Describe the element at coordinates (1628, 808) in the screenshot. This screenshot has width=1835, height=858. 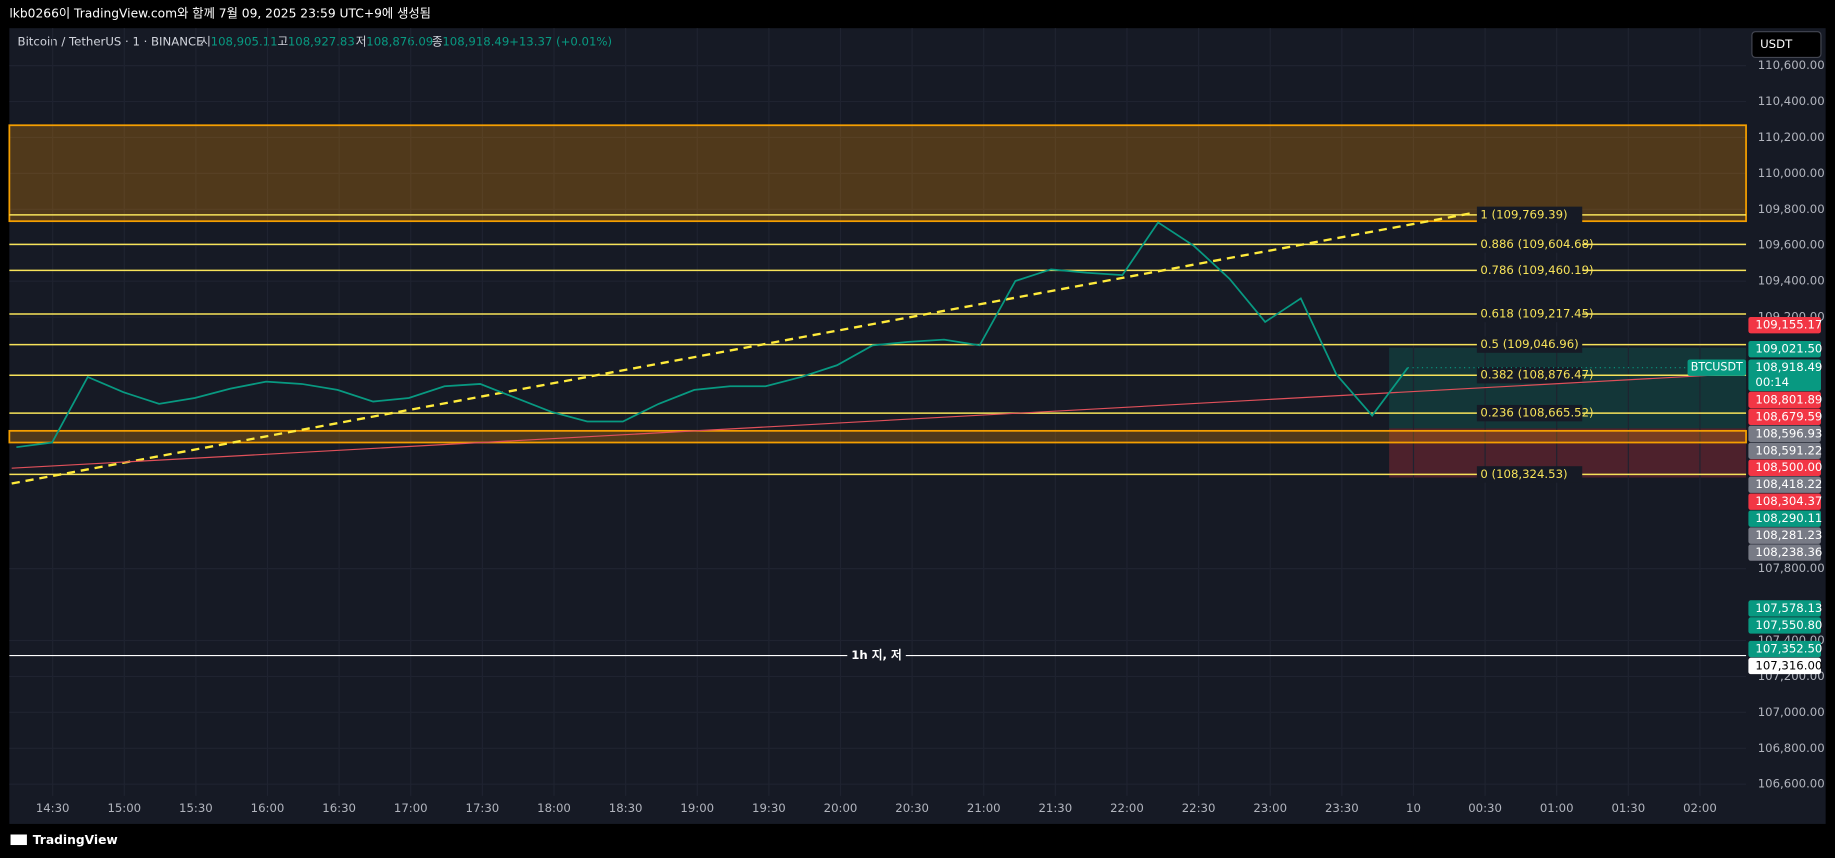
I see `x-tick-label: 01:30` at that location.